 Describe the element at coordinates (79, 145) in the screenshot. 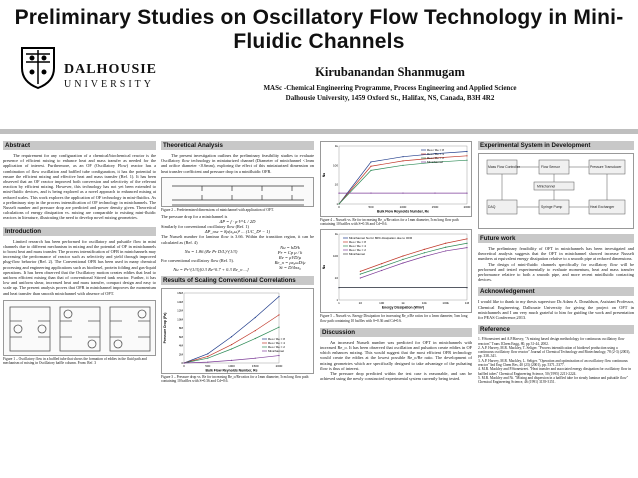

I see `abstract-heading: Abstract` at that location.